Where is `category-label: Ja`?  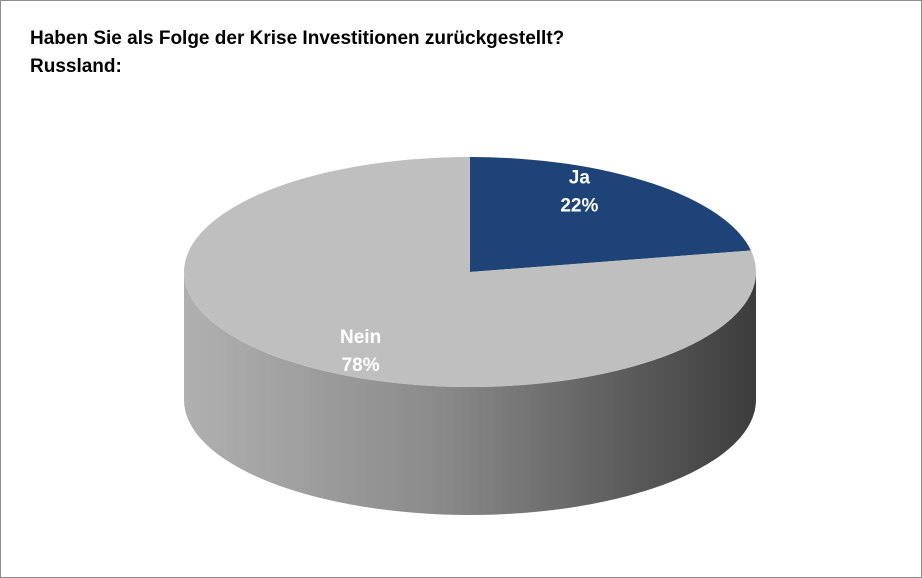
category-label: Ja is located at coordinates (580, 177).